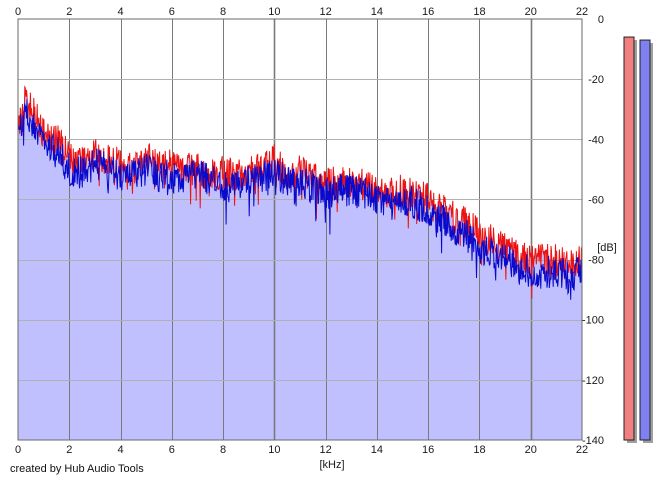 The image size is (664, 481). Describe the element at coordinates (18, 450) in the screenshot. I see `x-tick-label-bottom: 0` at that location.